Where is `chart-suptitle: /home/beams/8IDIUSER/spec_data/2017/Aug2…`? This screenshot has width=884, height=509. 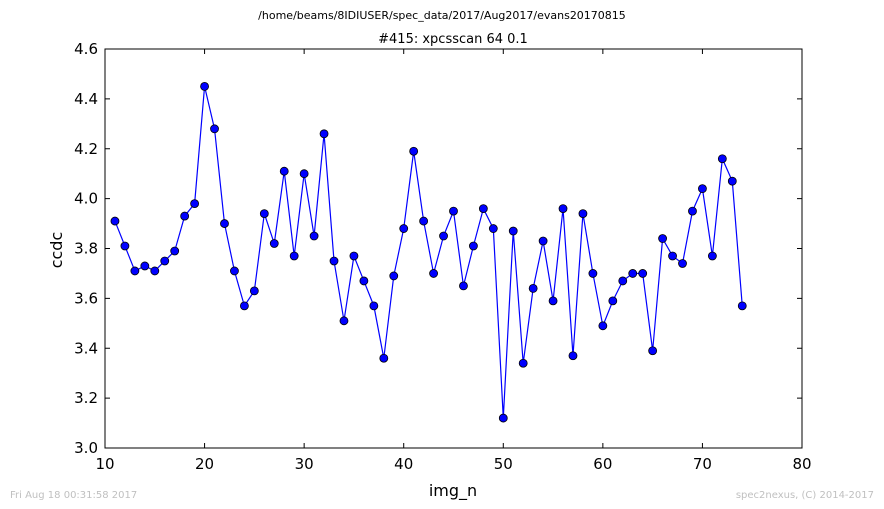
chart-suptitle: /home/beams/8IDIUSER/spec_data/2017/Aug2… is located at coordinates (442, 15).